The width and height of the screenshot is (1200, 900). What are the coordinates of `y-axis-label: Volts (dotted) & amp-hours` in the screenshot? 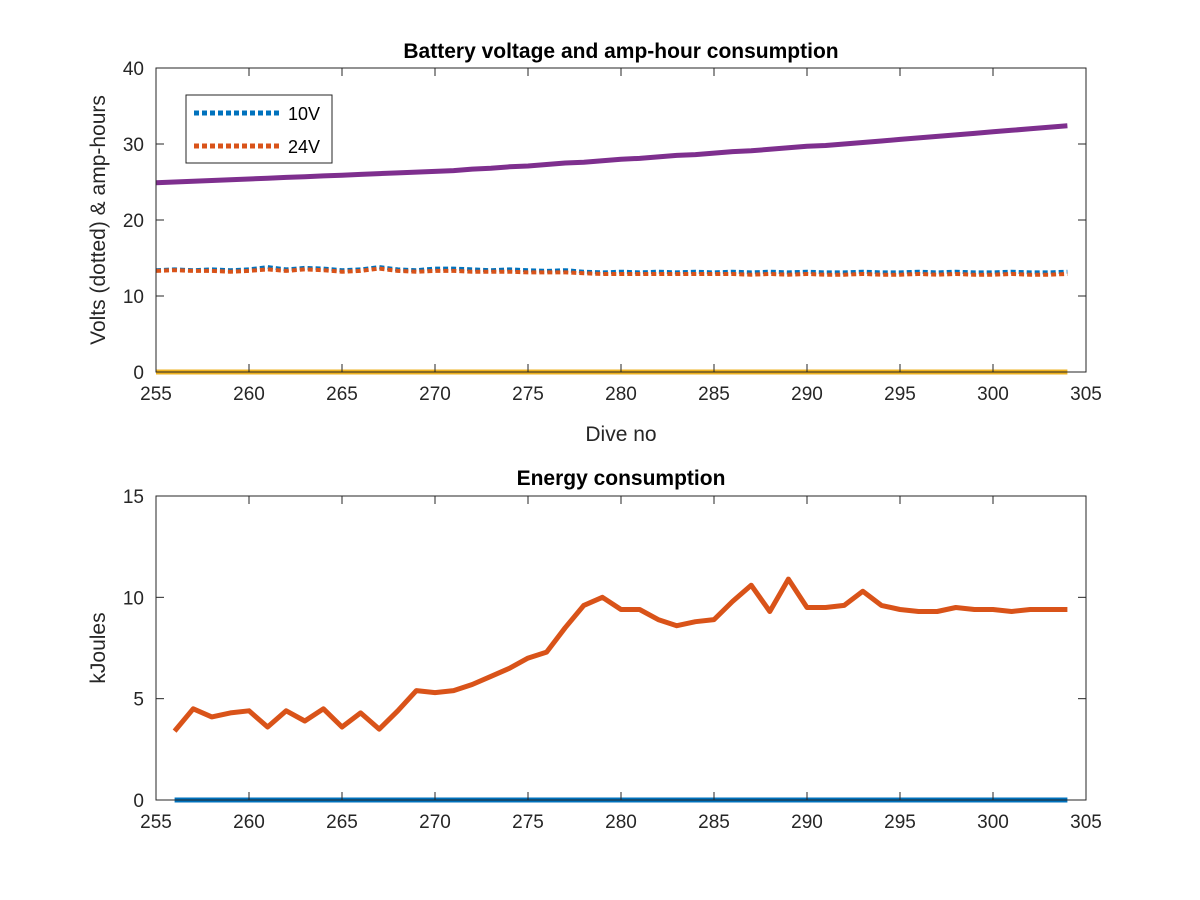 It's located at (98, 220).